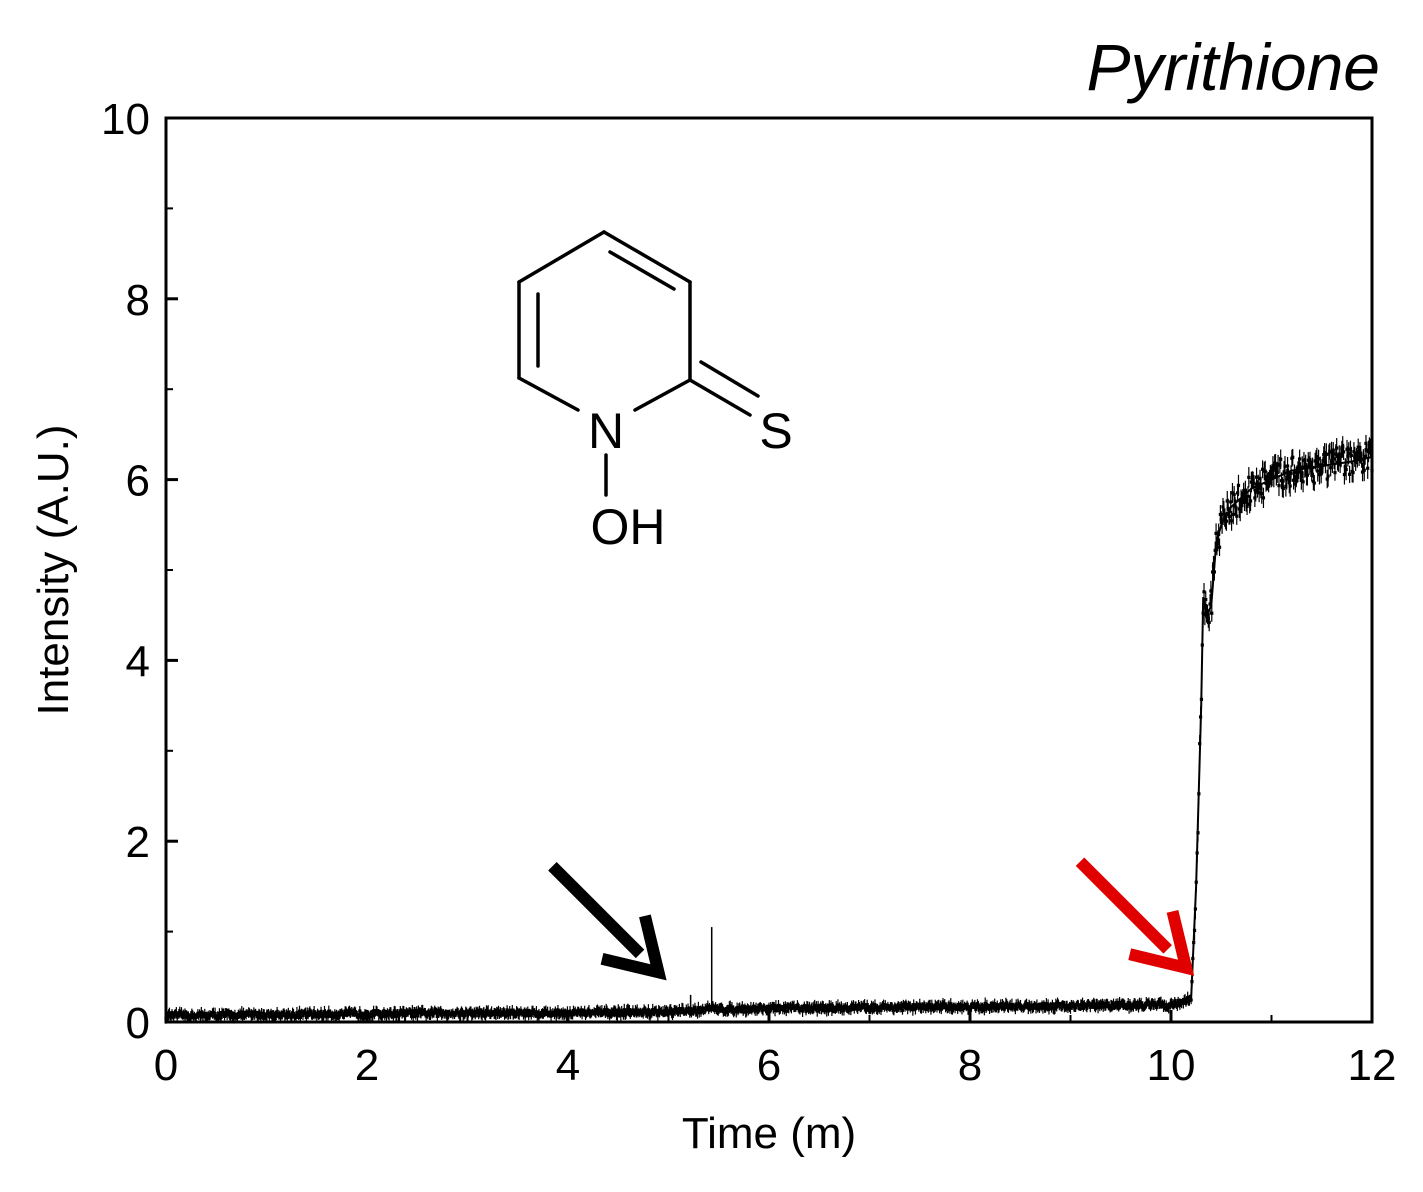 The width and height of the screenshot is (1423, 1192). I want to click on sulfur-atom: S, so click(775, 431).